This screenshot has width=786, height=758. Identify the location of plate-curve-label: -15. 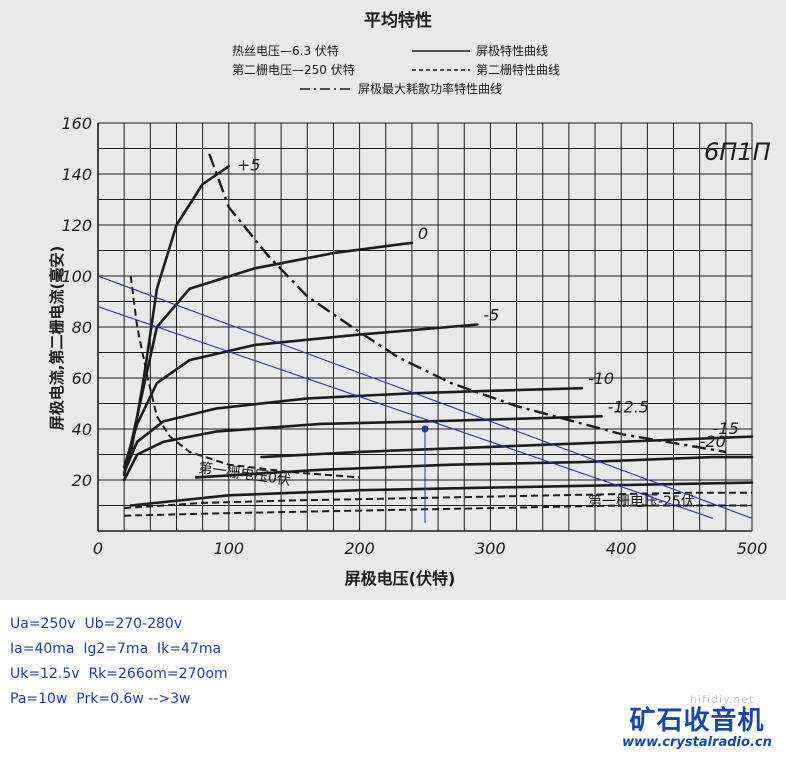
(726, 428).